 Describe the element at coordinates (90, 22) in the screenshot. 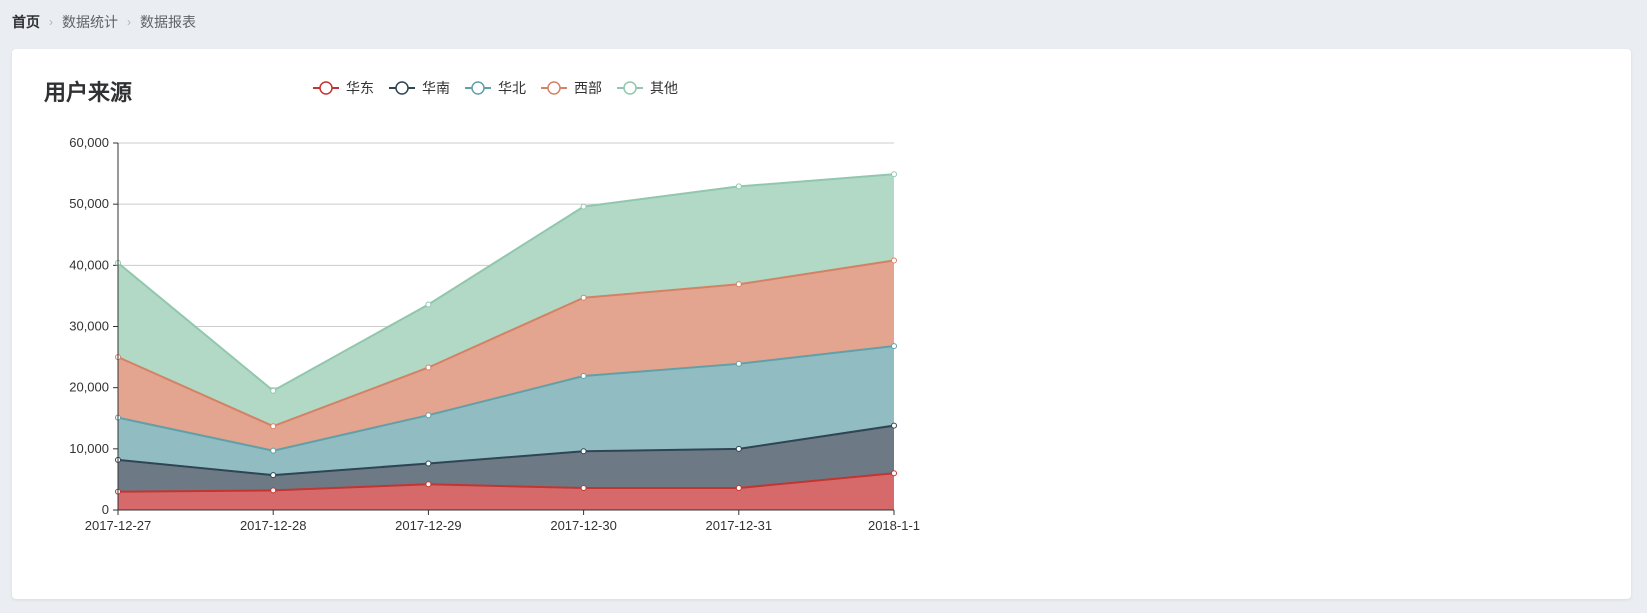

I see `breadcrumb-data-statistics: 数据统计` at that location.